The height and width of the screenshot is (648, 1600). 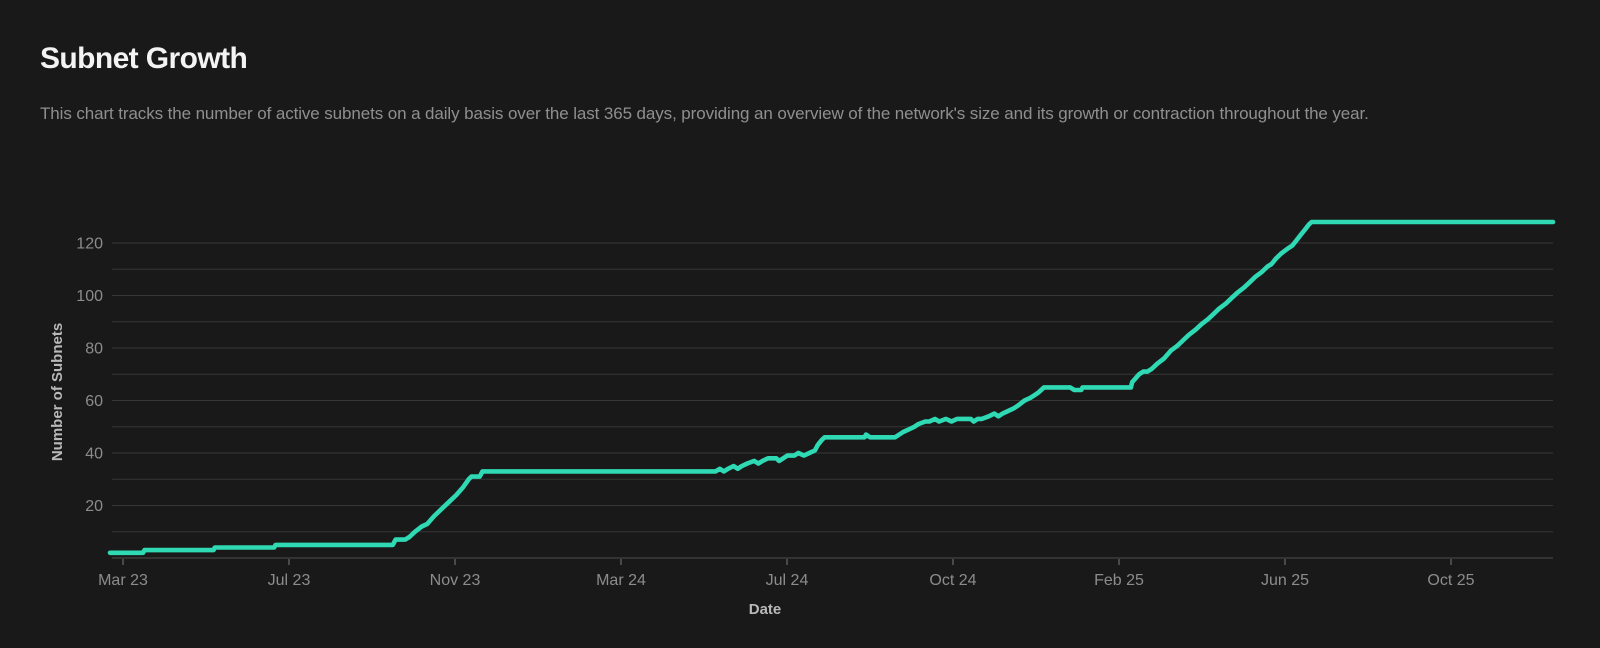 I want to click on x-tick-label: Oct 24, so click(x=952, y=580).